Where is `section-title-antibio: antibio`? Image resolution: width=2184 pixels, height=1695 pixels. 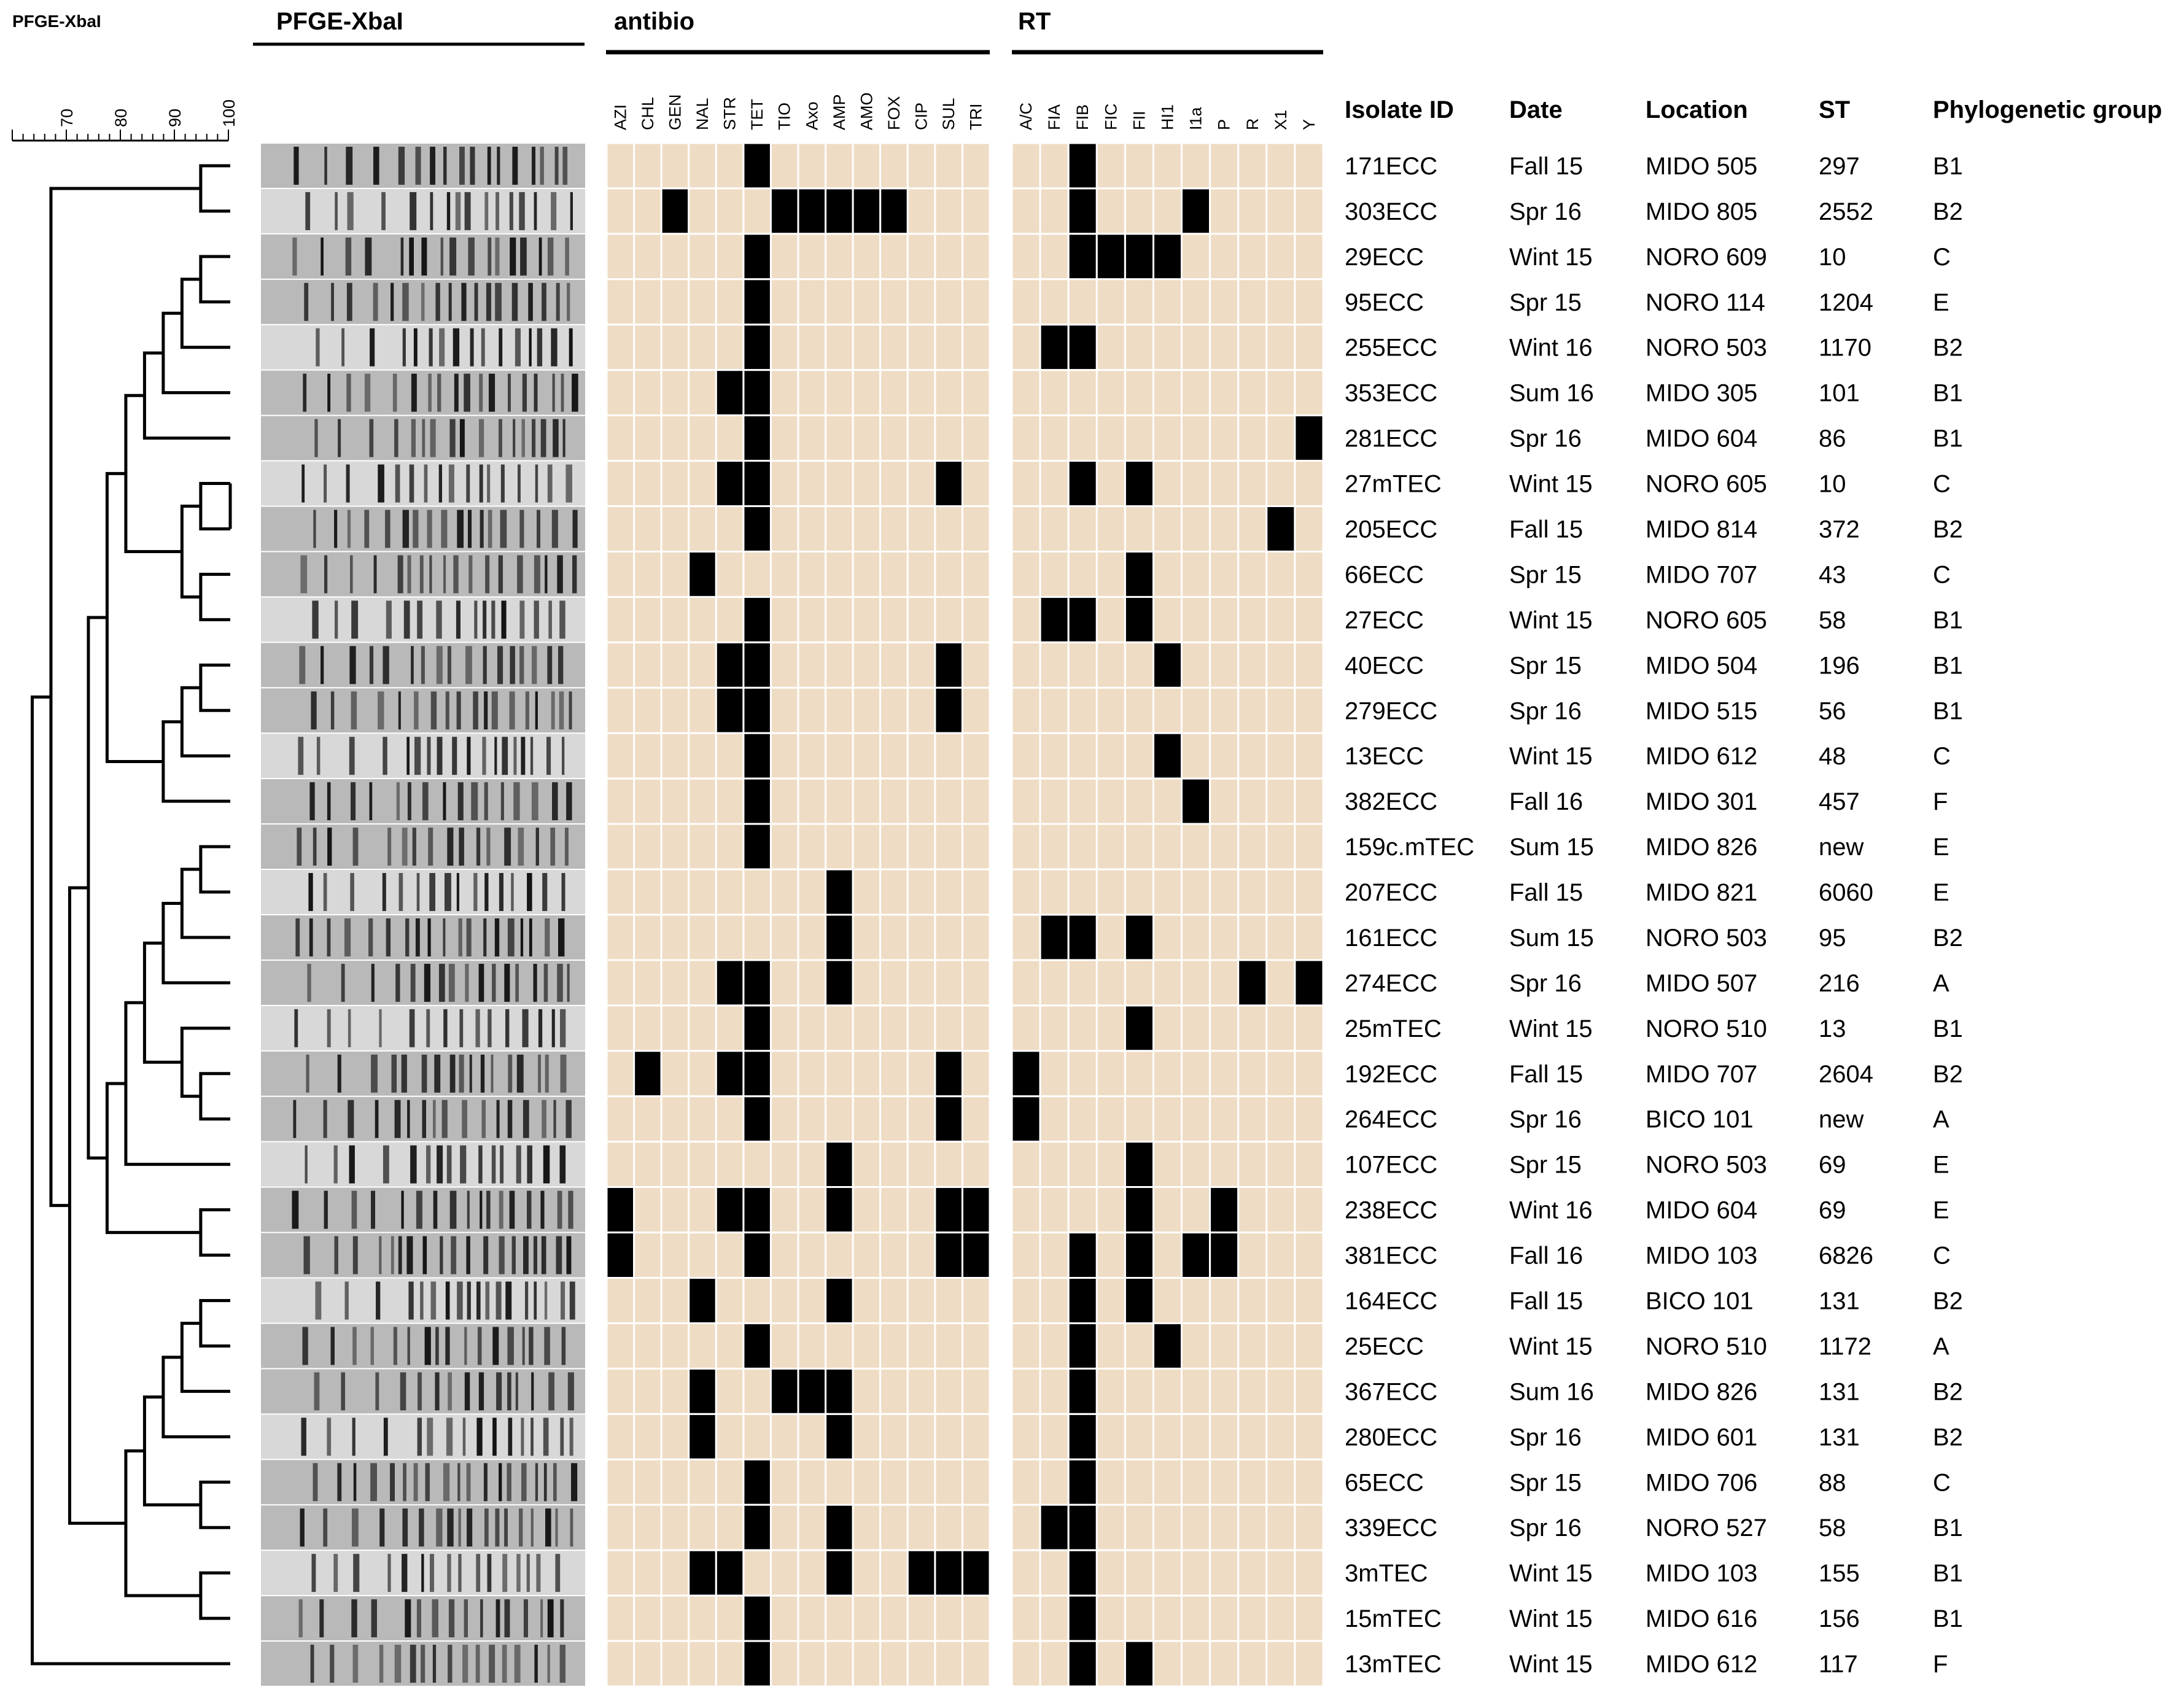 section-title-antibio: antibio is located at coordinates (654, 21).